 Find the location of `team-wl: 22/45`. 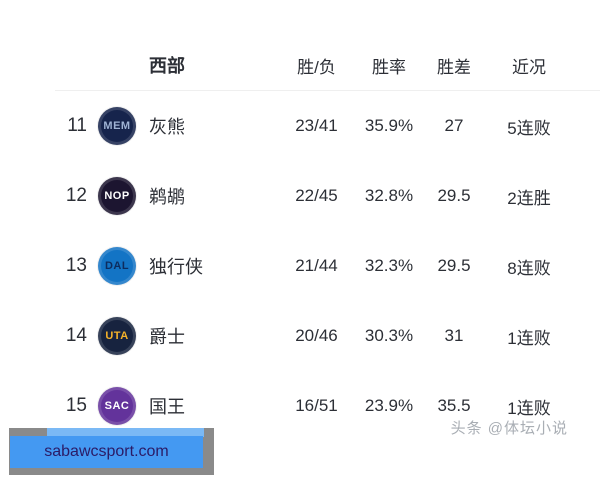

team-wl: 22/45 is located at coordinates (316, 195).